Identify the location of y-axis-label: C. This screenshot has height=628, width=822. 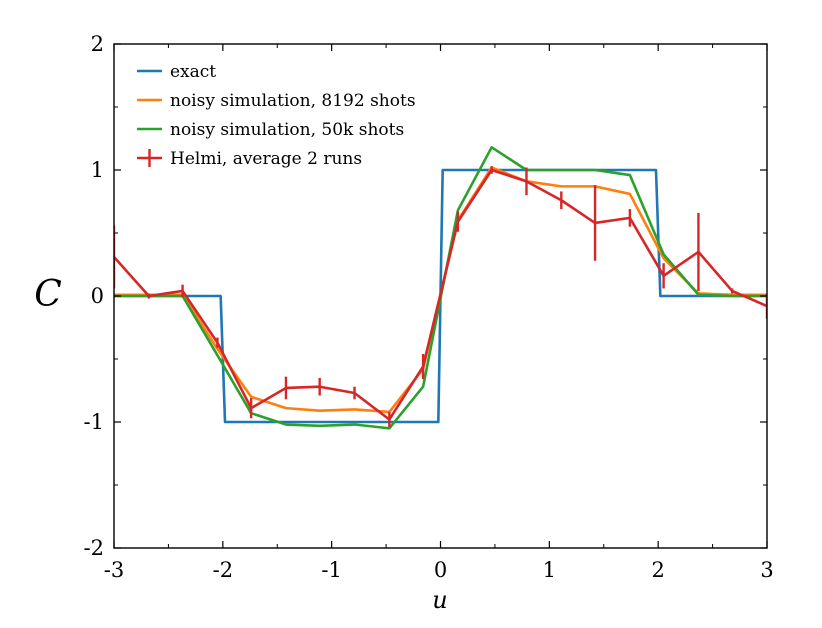
(48, 294).